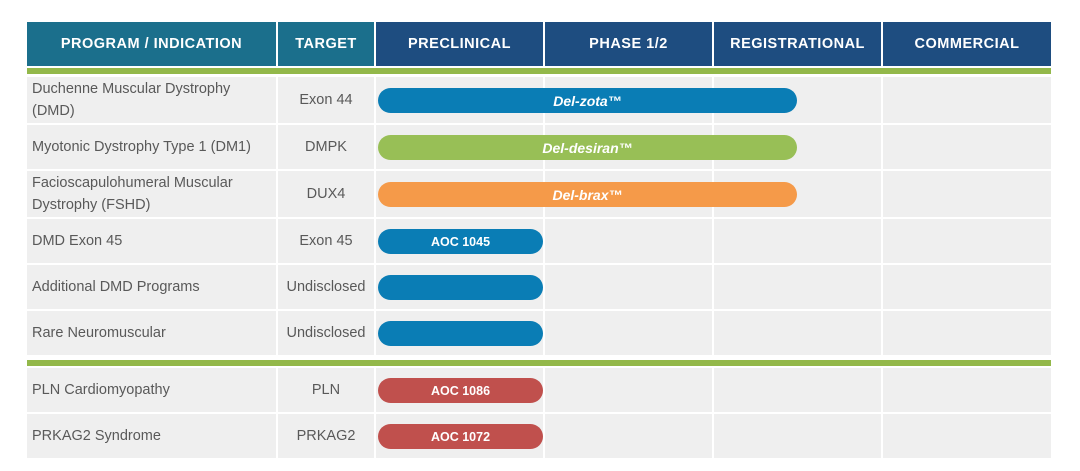  Describe the element at coordinates (587, 100) in the screenshot. I see `program-bar-del-zota: Del-zota™` at that location.